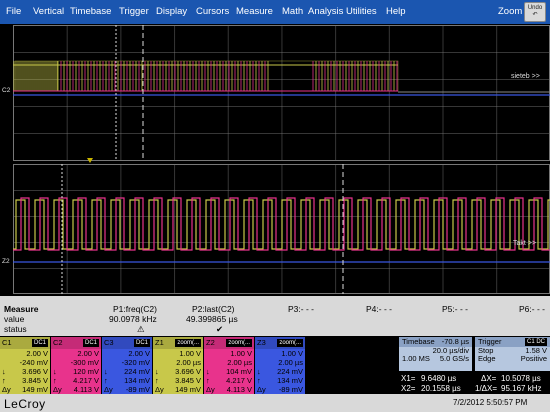 The height and width of the screenshot is (412, 550). I want to click on menu-file: File, so click(14, 11).